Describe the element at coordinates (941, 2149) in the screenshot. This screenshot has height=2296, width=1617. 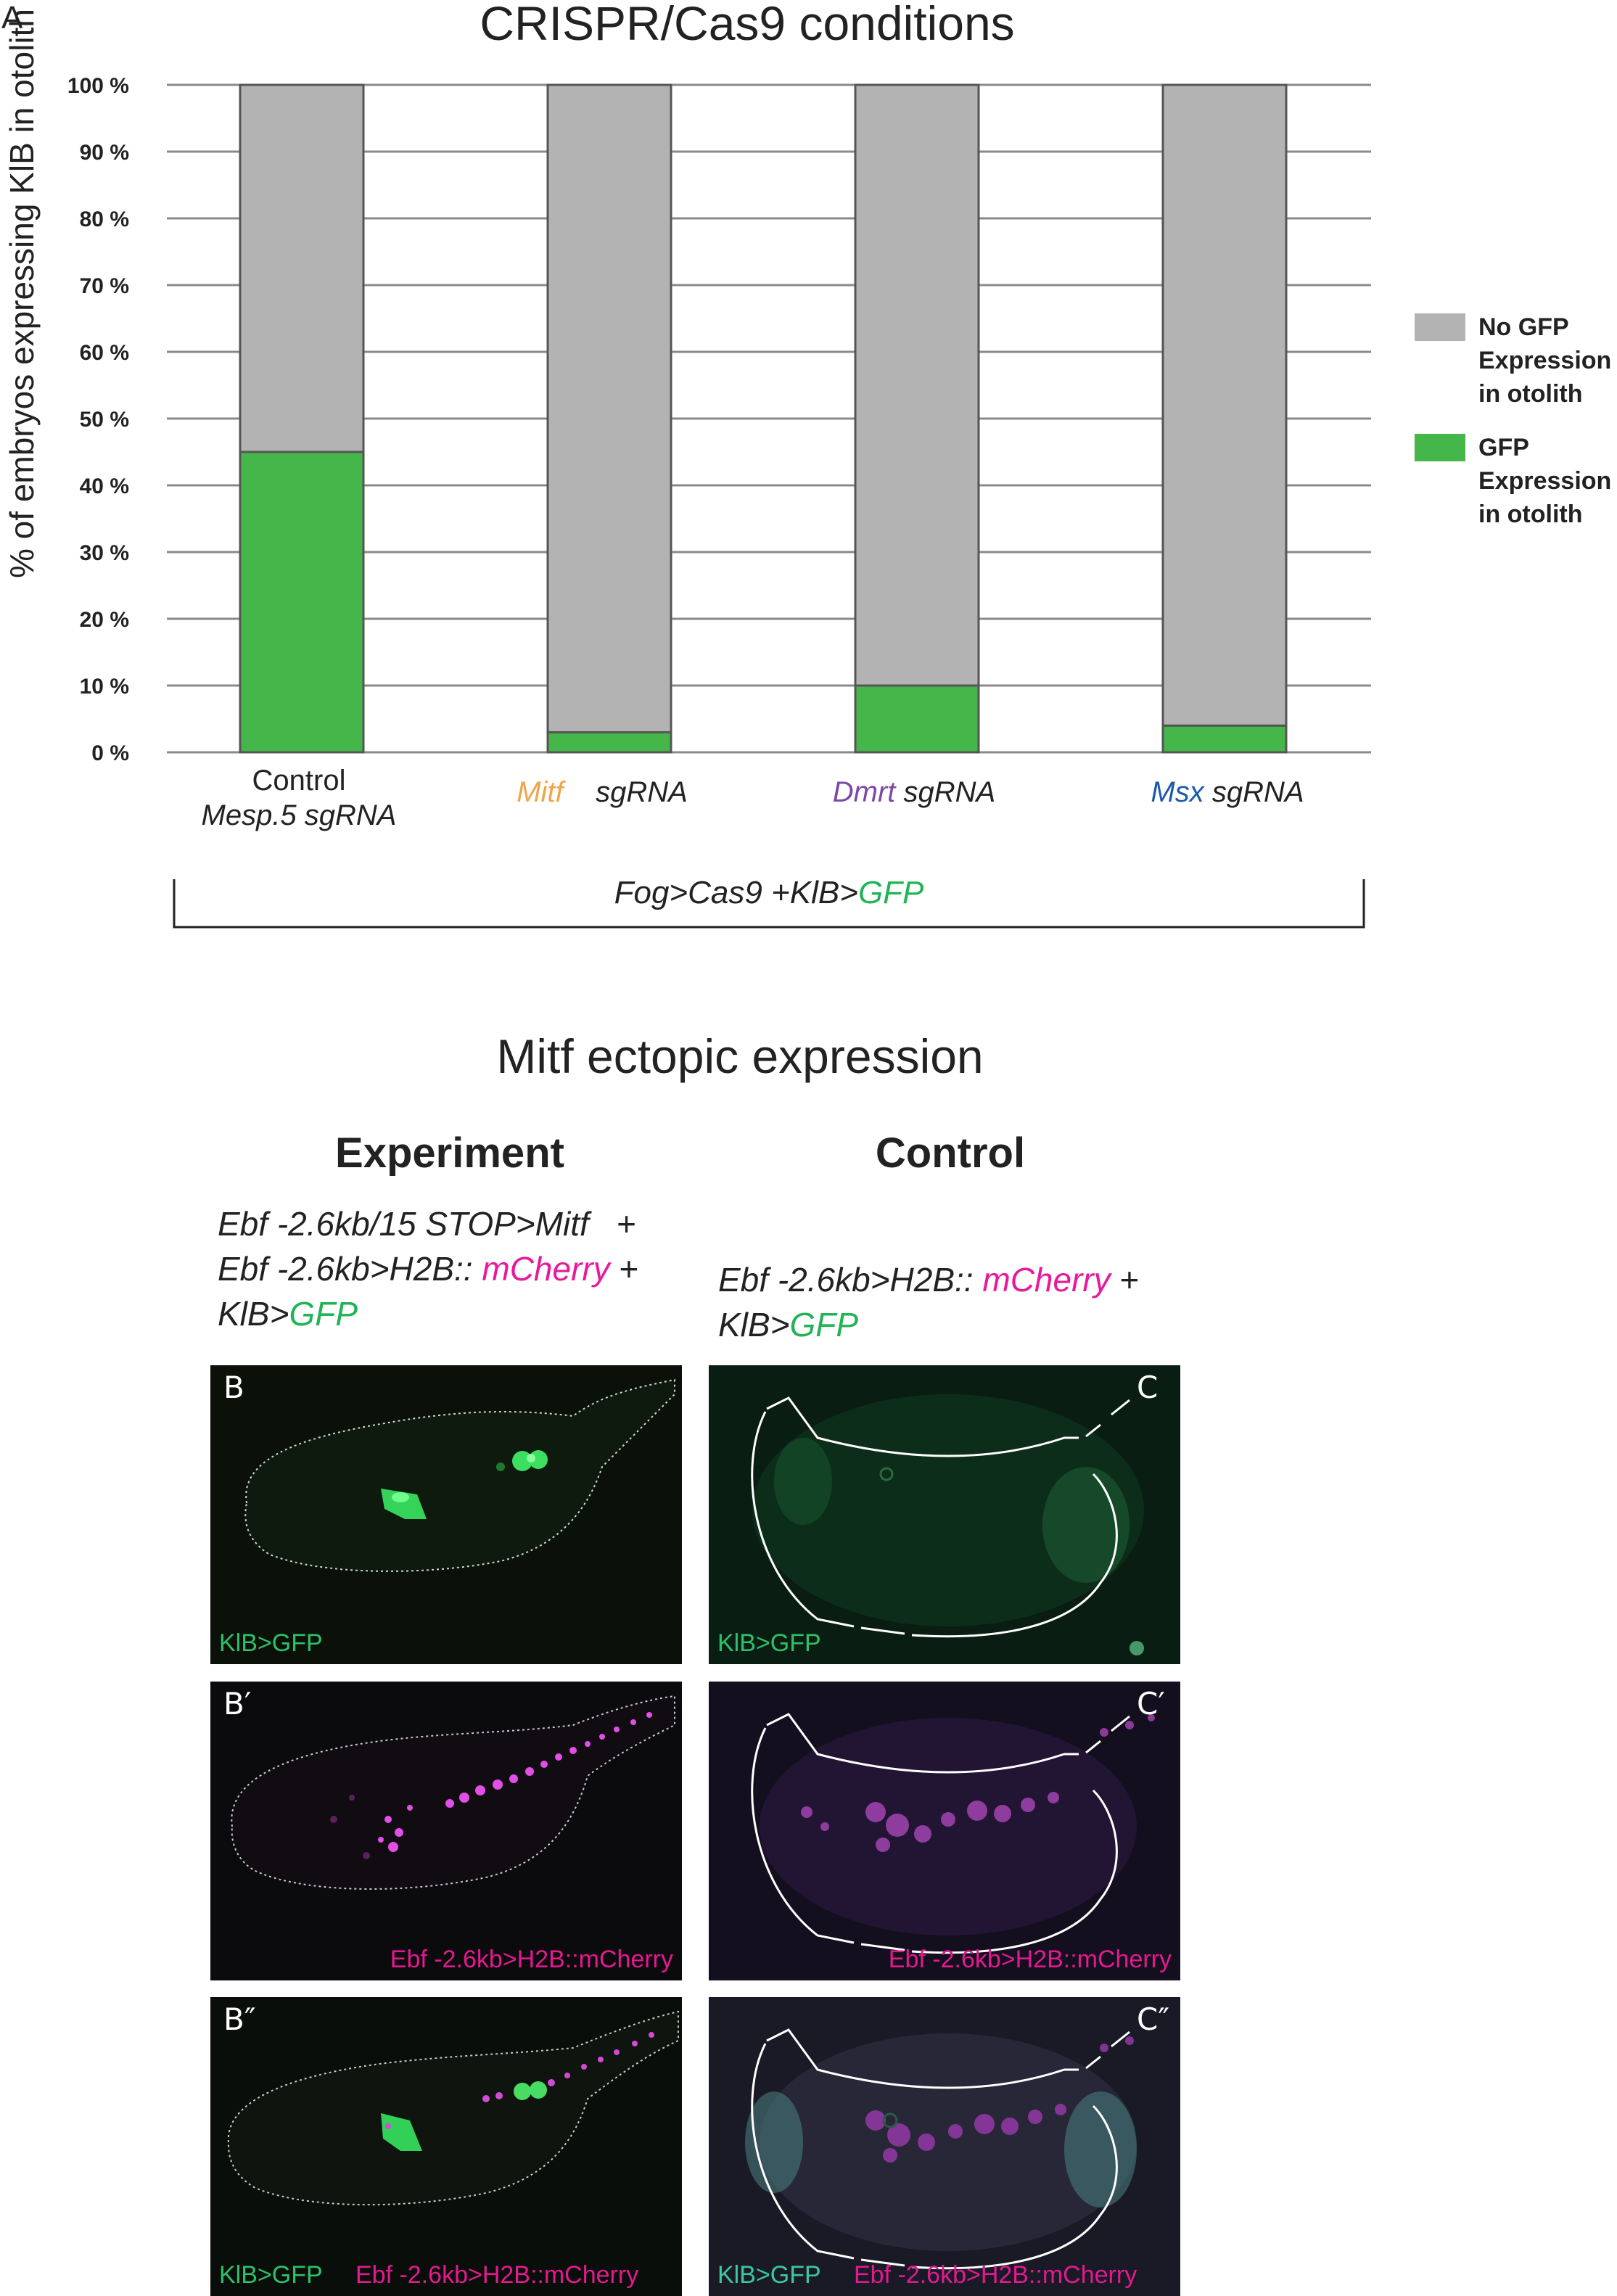
I see `micrograph-c-double-prime-image` at that location.